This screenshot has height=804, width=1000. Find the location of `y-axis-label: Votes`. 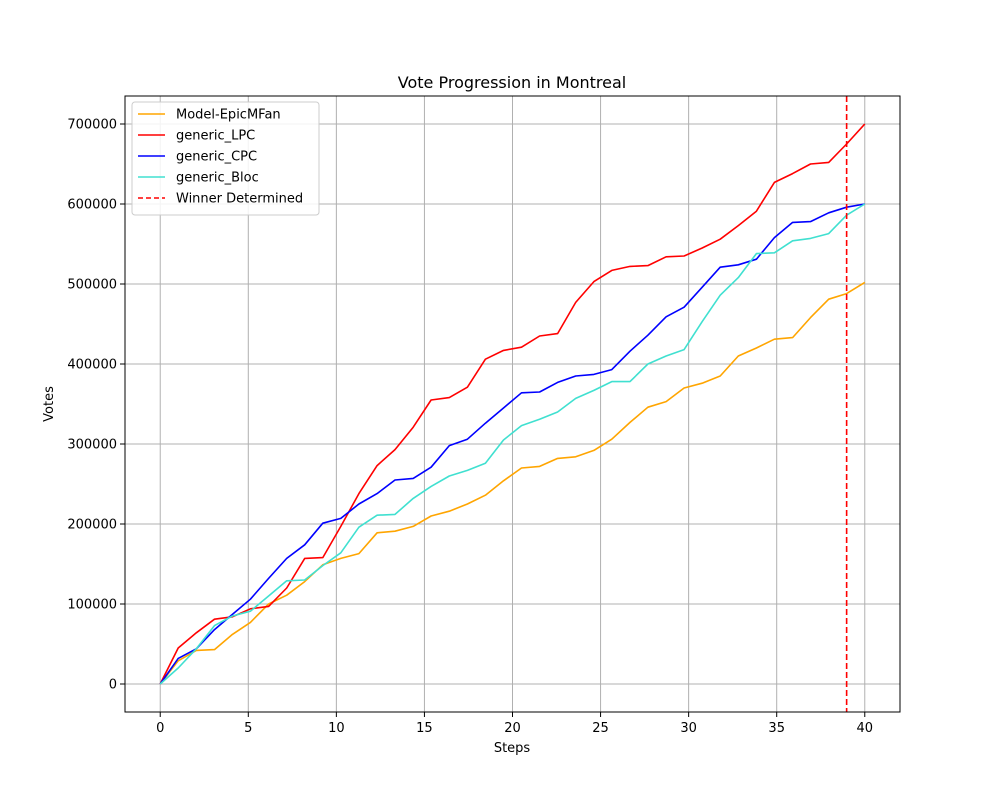

y-axis-label: Votes is located at coordinates (49, 404).